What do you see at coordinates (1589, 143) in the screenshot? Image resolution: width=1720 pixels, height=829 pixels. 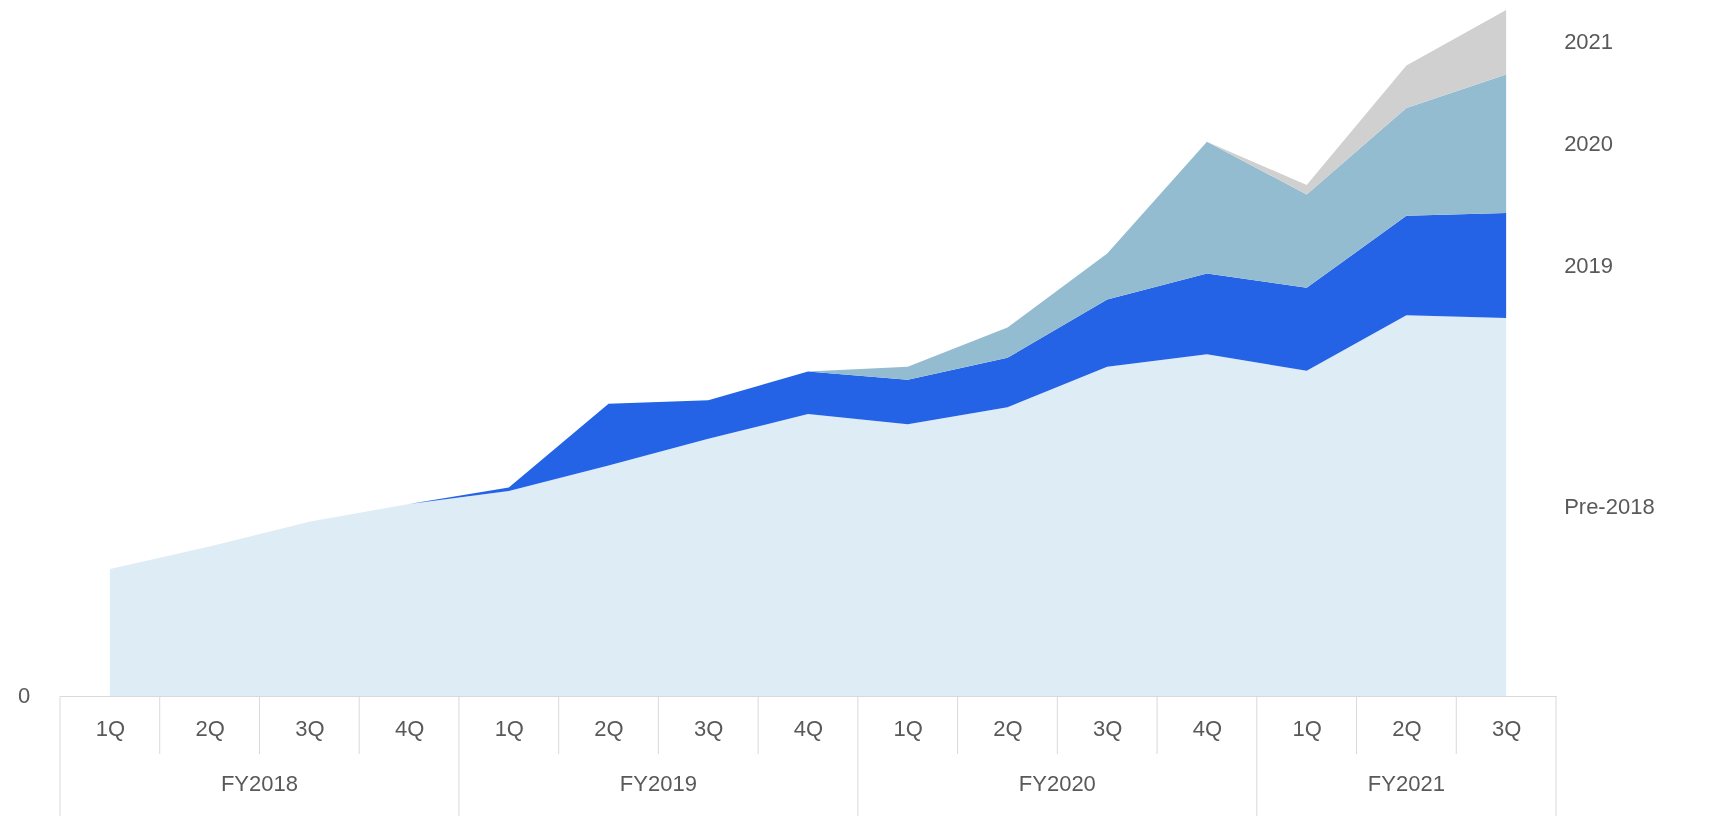 I see `text: 2020` at bounding box center [1589, 143].